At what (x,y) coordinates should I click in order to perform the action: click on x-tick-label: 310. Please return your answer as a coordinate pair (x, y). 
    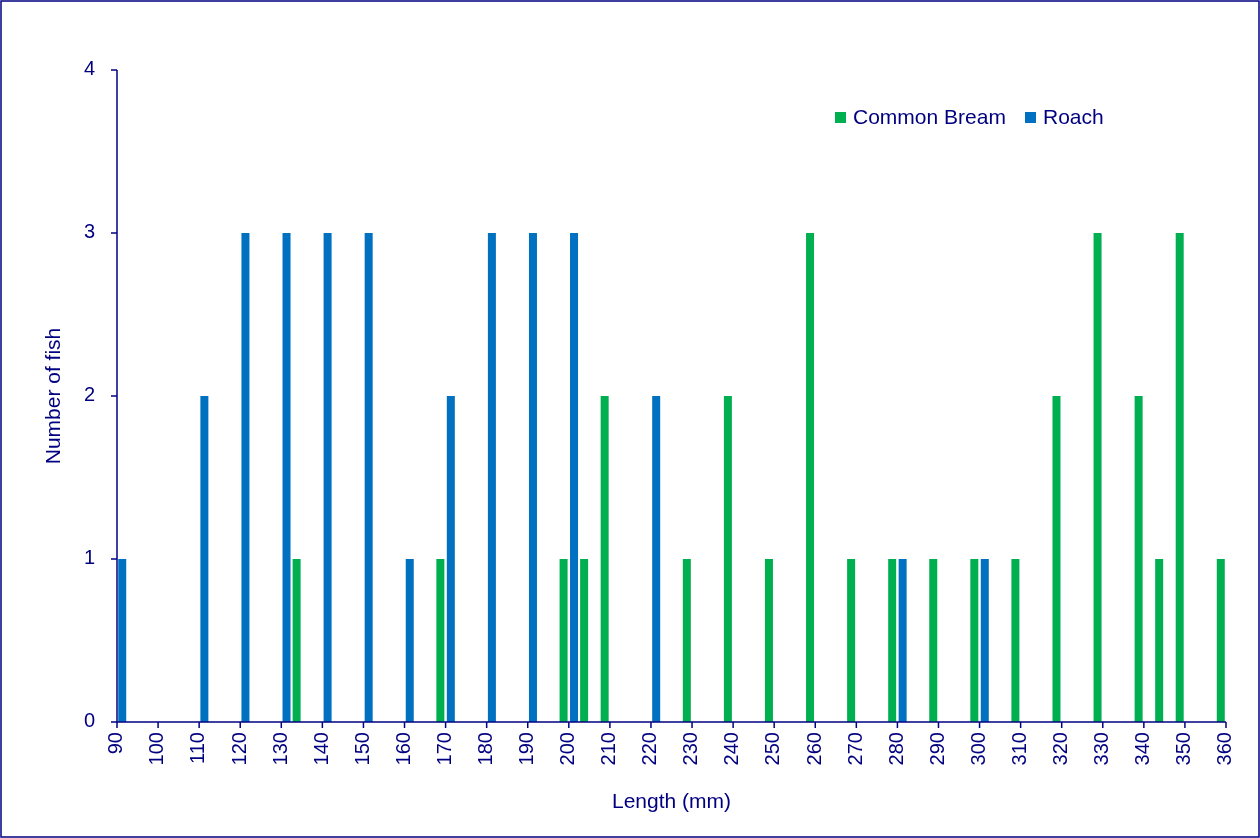
    Looking at the image, I should click on (1018, 749).